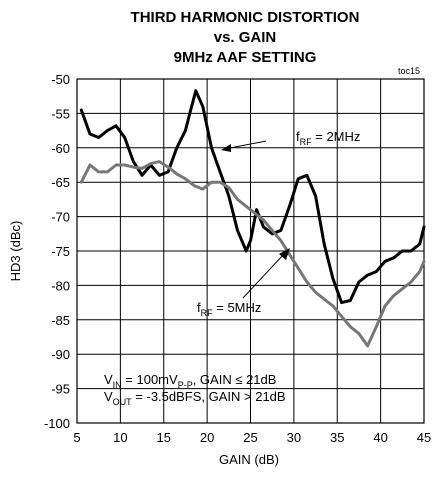 This screenshot has width=432, height=482. Describe the element at coordinates (60, 148) in the screenshot. I see `y-tick-label: -60` at that location.